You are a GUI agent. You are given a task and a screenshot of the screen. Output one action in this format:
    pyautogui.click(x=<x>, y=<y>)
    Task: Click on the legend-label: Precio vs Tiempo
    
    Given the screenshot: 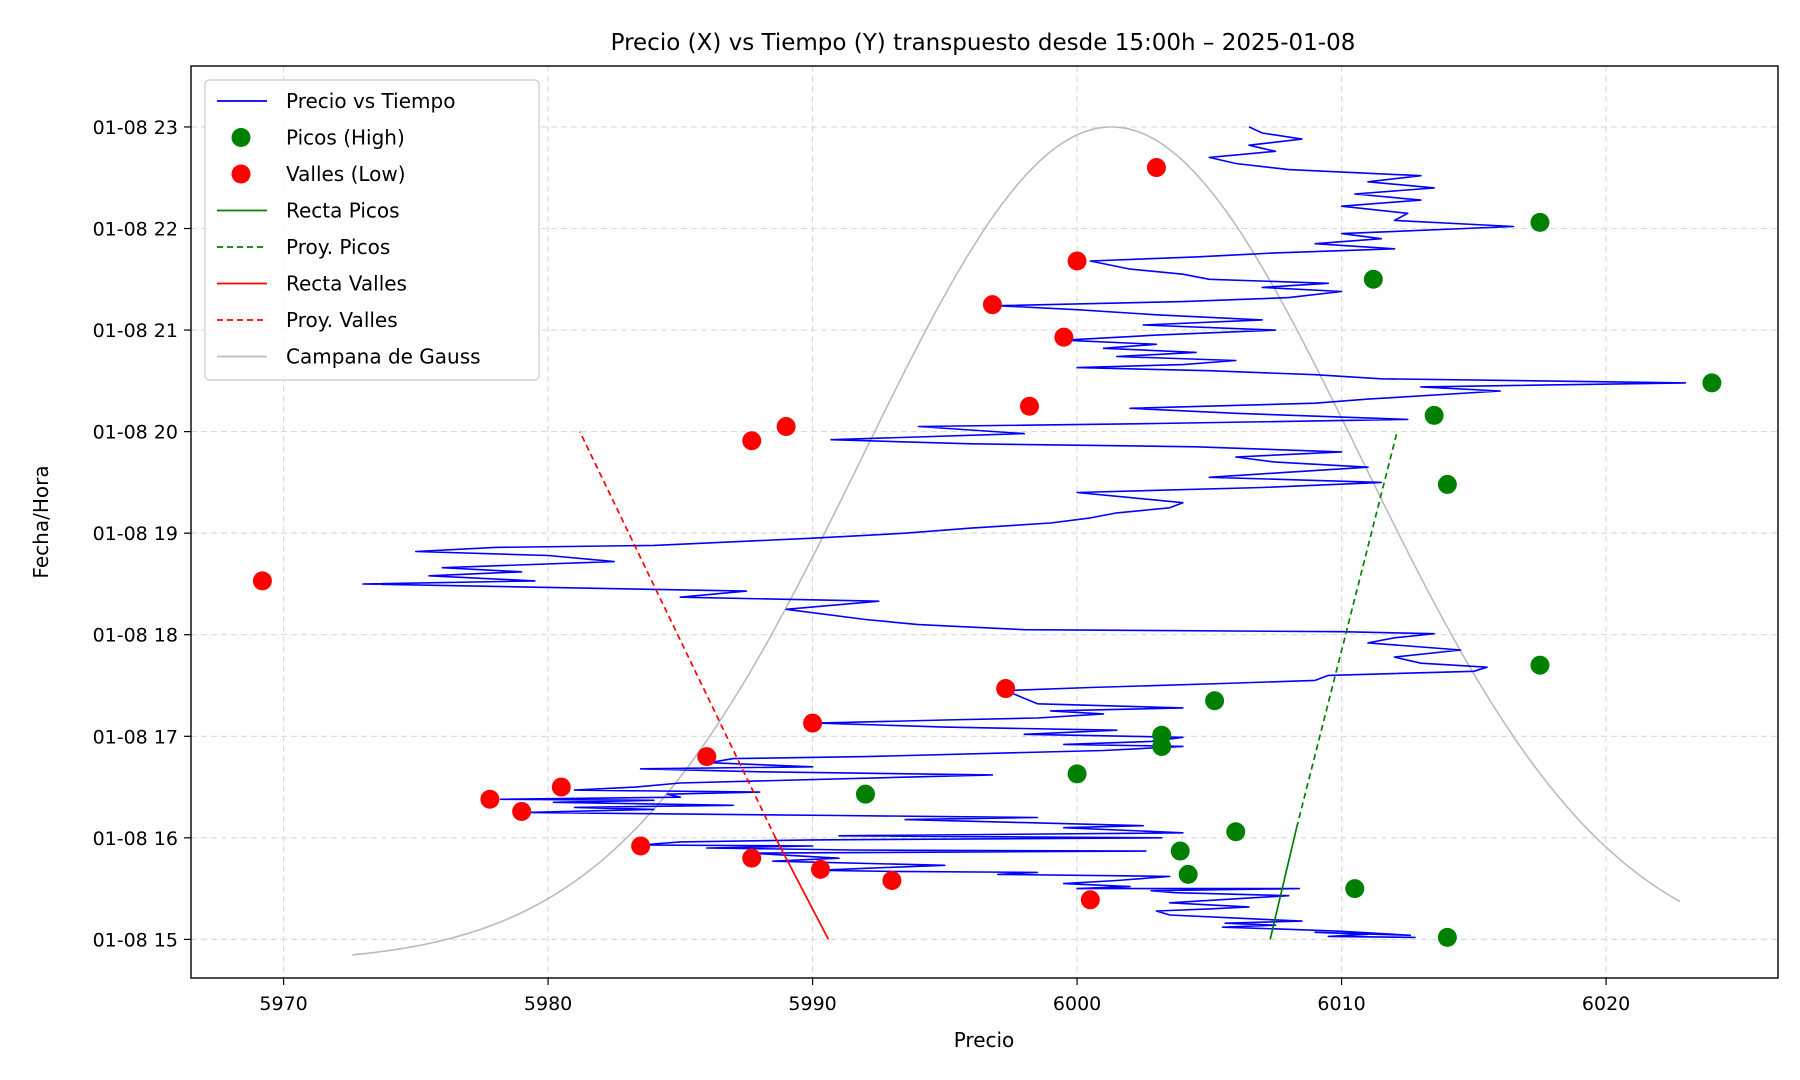 What is the action you would take?
    pyautogui.click(x=370, y=101)
    